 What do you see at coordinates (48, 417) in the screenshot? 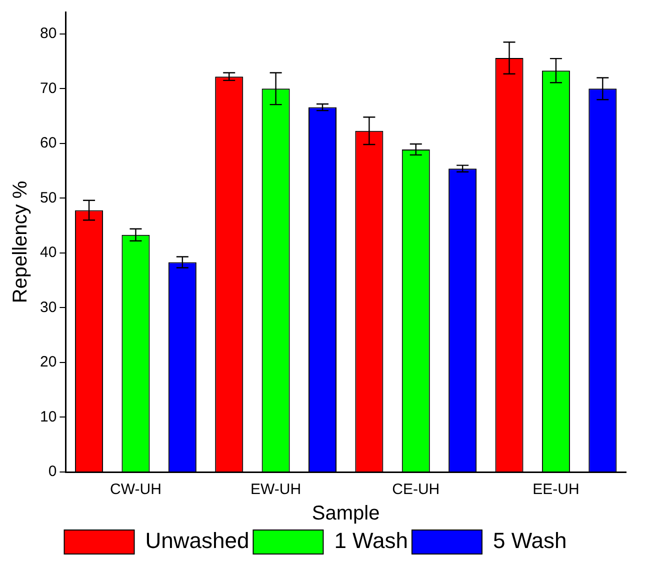
I see `y-tick-label: 10` at bounding box center [48, 417].